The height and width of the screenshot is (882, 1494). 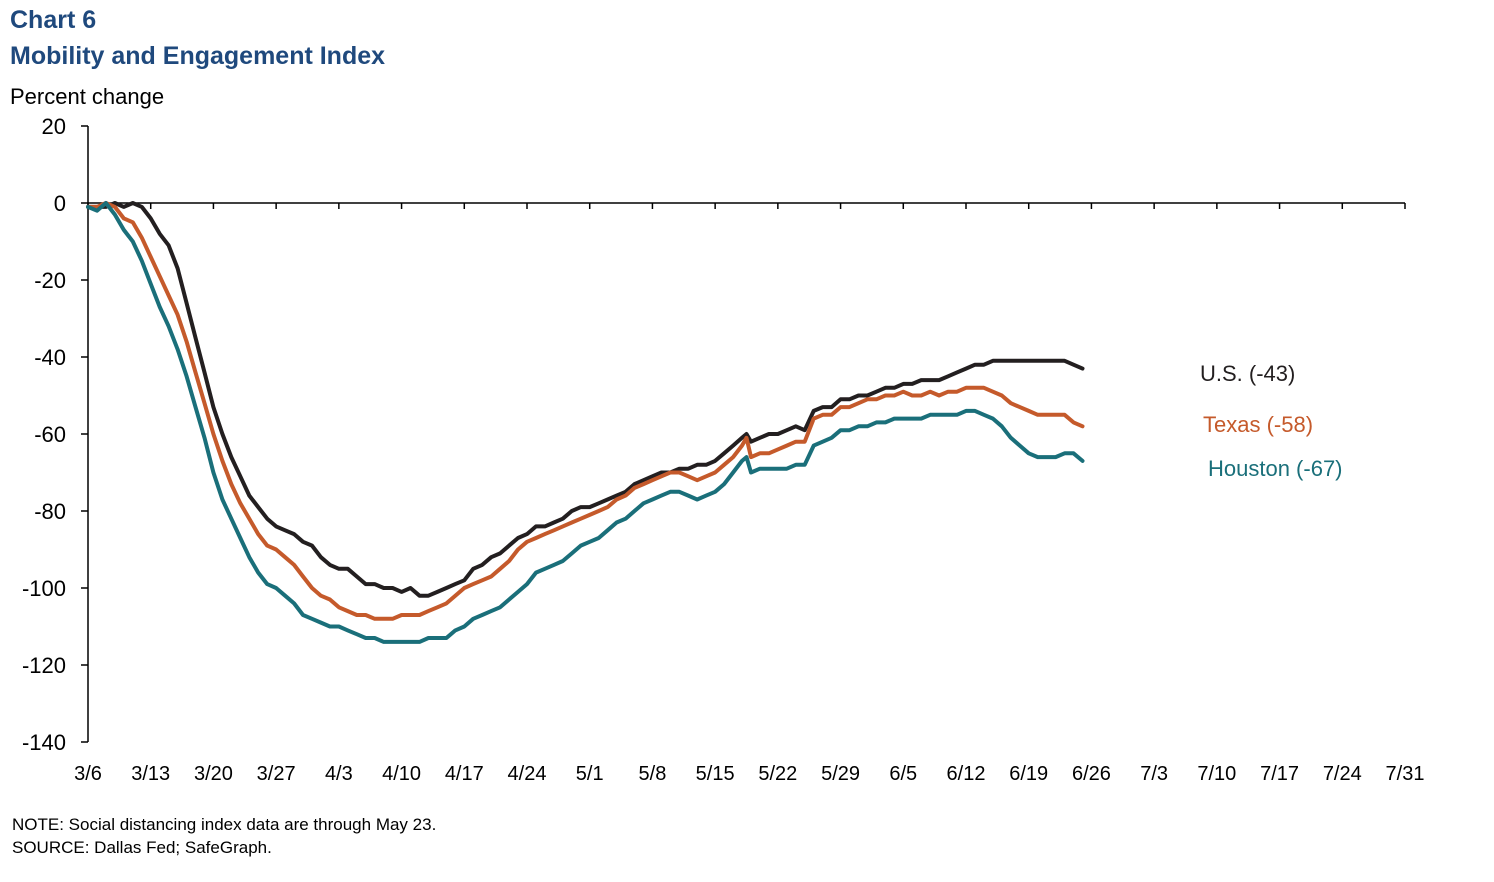 What do you see at coordinates (60, 203) in the screenshot?
I see `y-tick-label: 0` at bounding box center [60, 203].